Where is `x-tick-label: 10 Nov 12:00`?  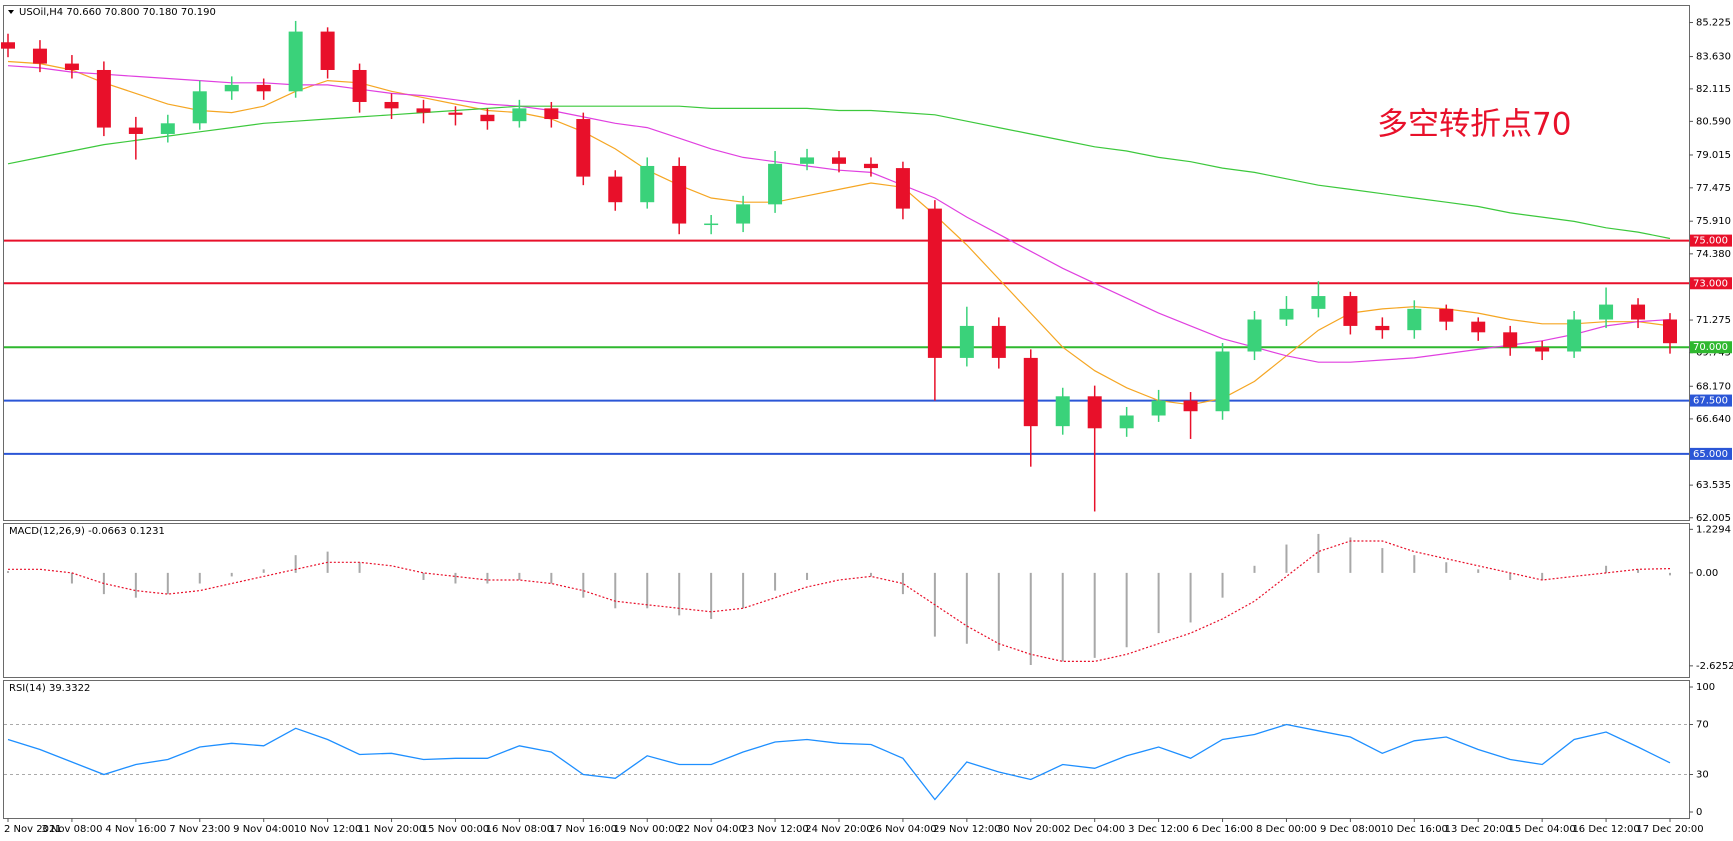
x-tick-label: 10 Nov 12:00 is located at coordinates (327, 829).